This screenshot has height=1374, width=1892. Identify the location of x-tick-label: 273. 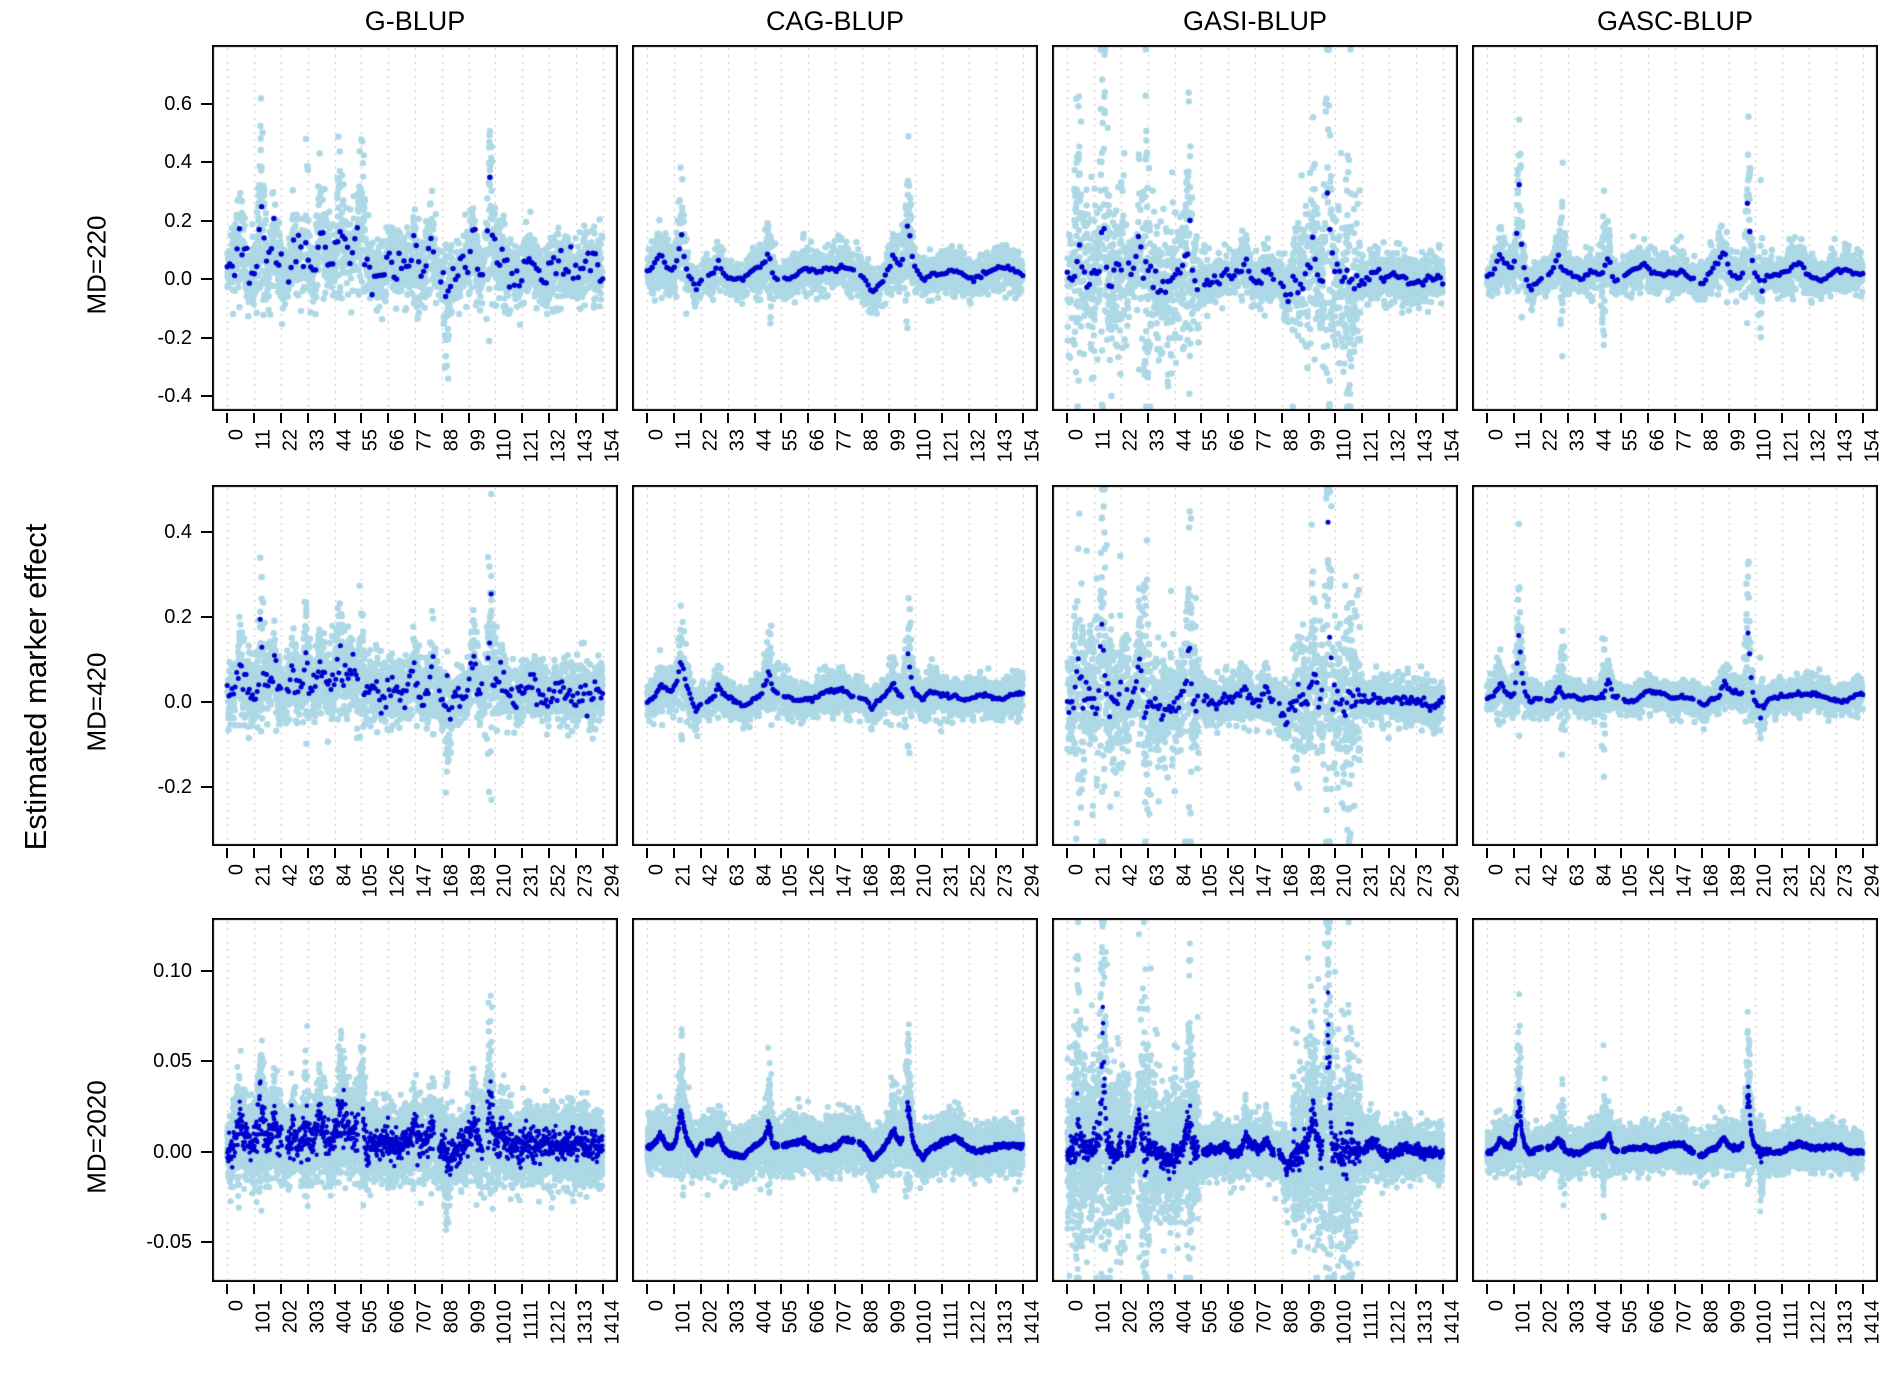
(1425, 881).